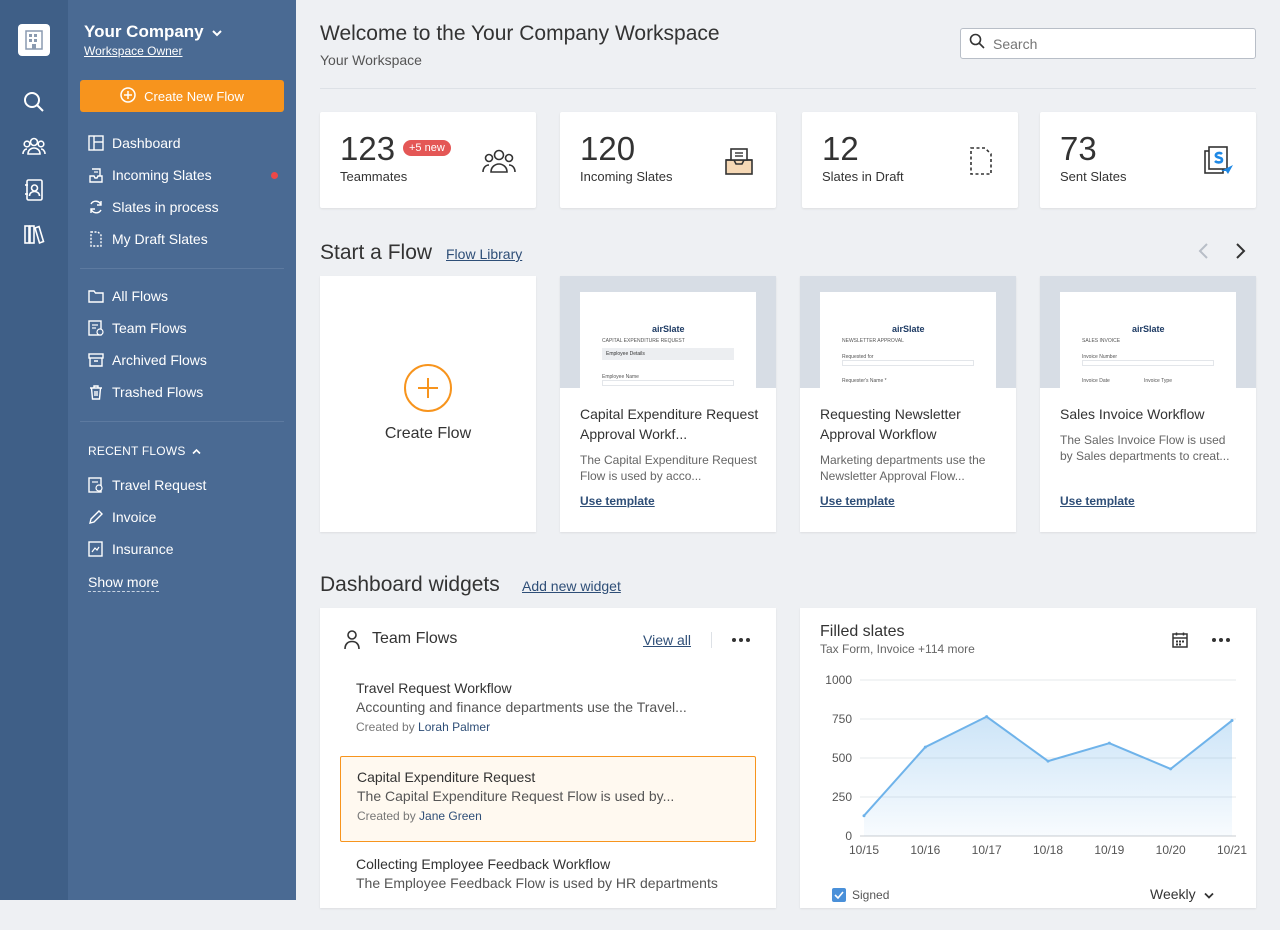 This screenshot has height=930, width=1280. I want to click on workspace-switcher: Your Company, so click(153, 32).